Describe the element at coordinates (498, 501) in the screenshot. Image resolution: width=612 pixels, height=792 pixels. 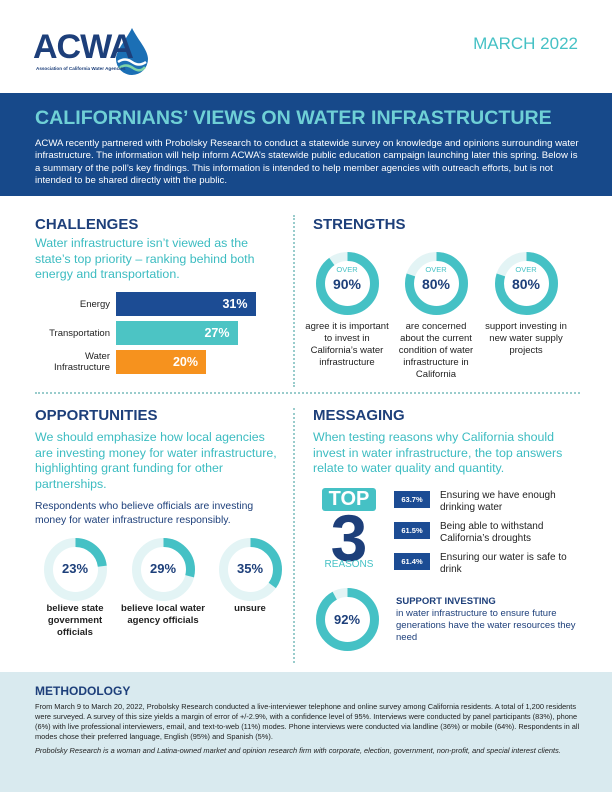
I see `reason-text: Ensuring we have enough drinking water` at that location.